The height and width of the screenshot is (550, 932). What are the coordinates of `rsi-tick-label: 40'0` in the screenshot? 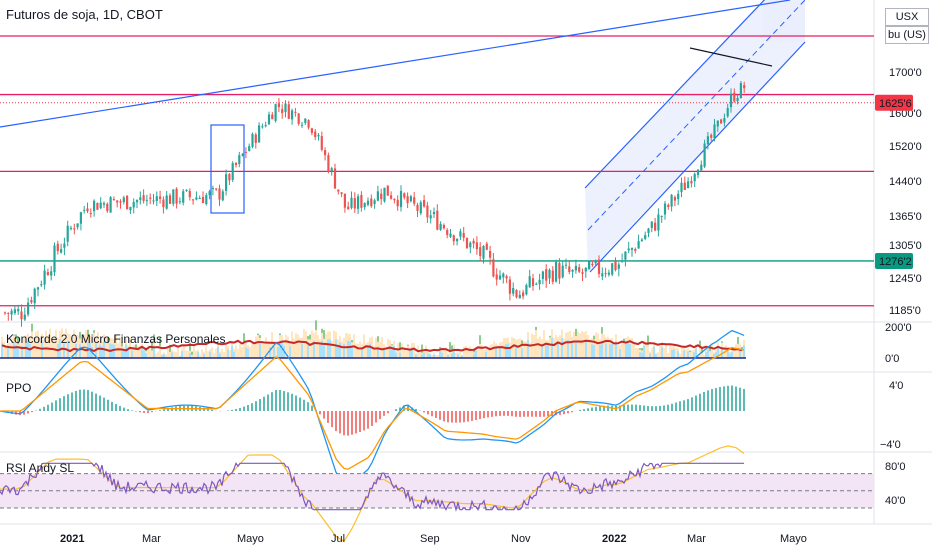 It's located at (895, 501).